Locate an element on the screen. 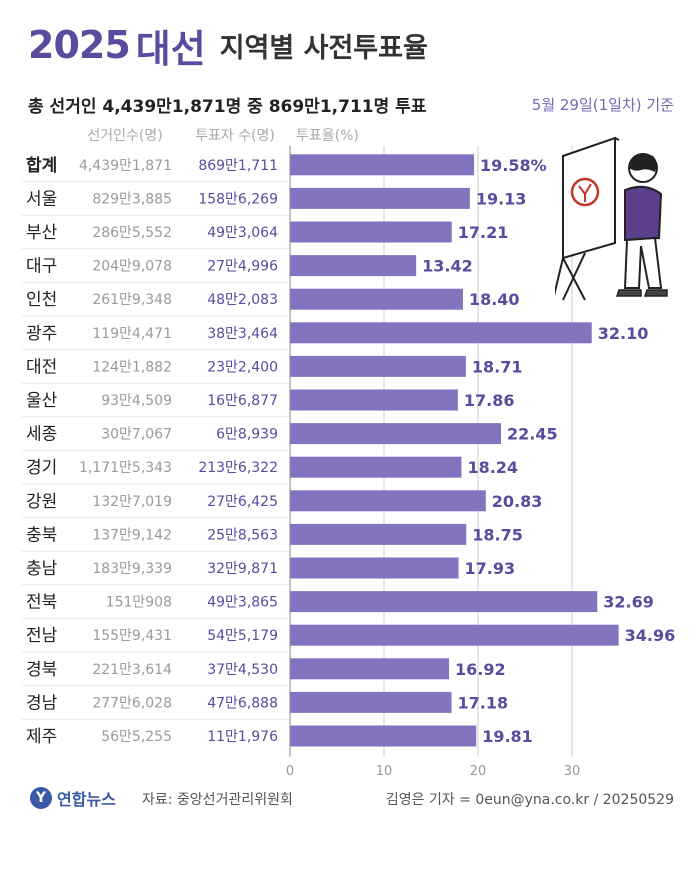  bar-부산 is located at coordinates (371, 232).